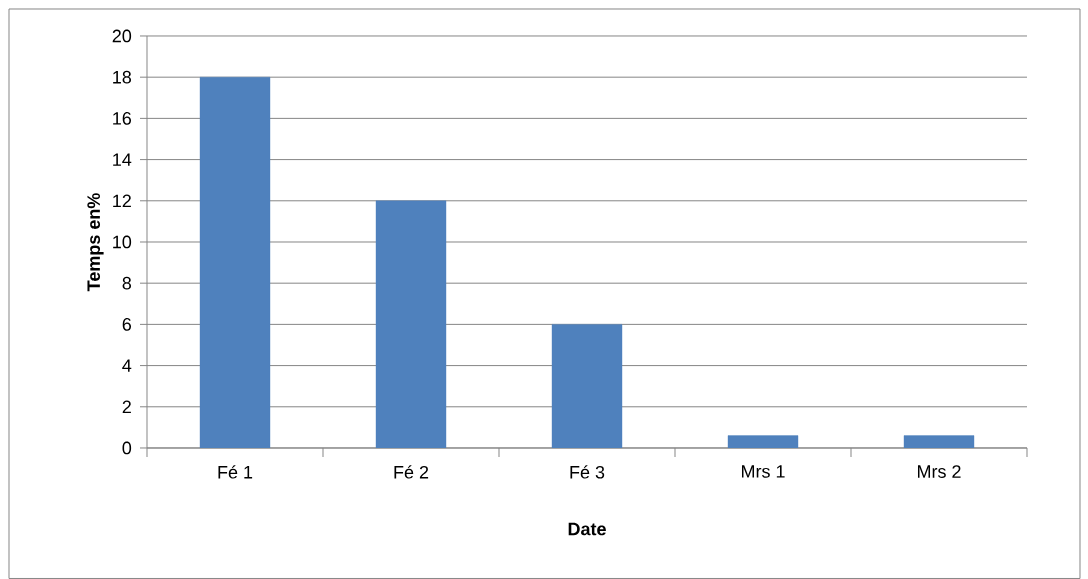 This screenshot has height=579, width=1088. What do you see at coordinates (127, 283) in the screenshot?
I see `y-tick-label: 8` at bounding box center [127, 283].